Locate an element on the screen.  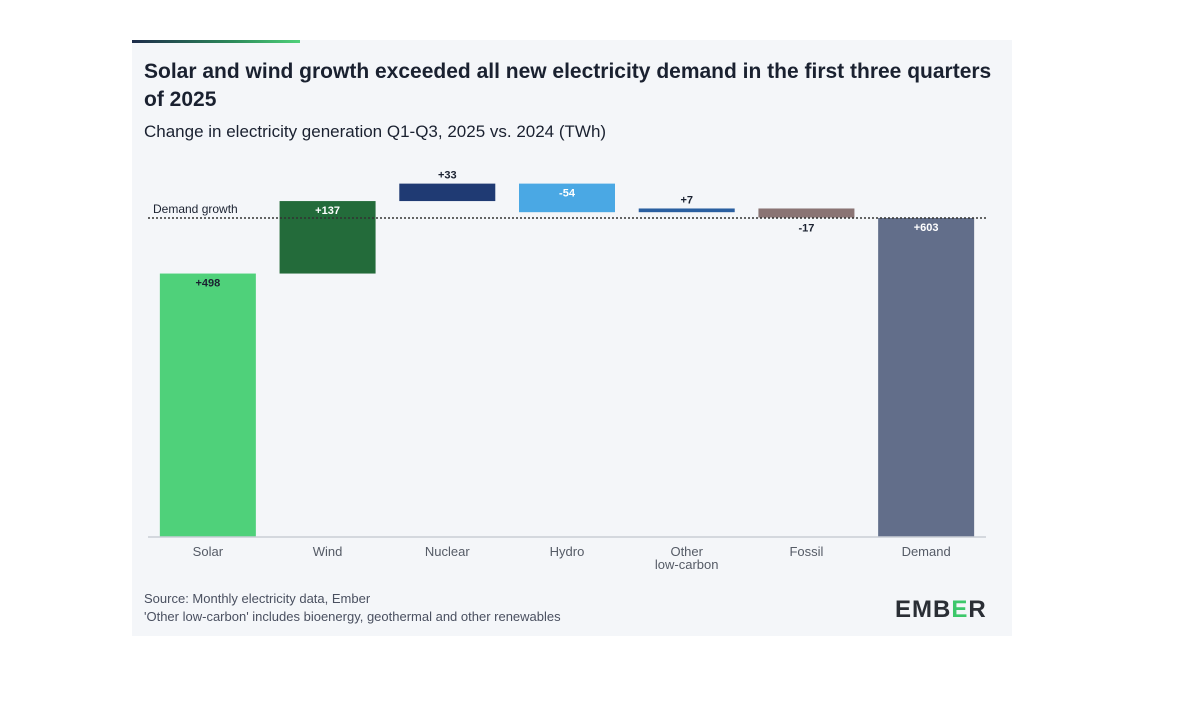
x-tick-label: Fossil is located at coordinates (806, 551).